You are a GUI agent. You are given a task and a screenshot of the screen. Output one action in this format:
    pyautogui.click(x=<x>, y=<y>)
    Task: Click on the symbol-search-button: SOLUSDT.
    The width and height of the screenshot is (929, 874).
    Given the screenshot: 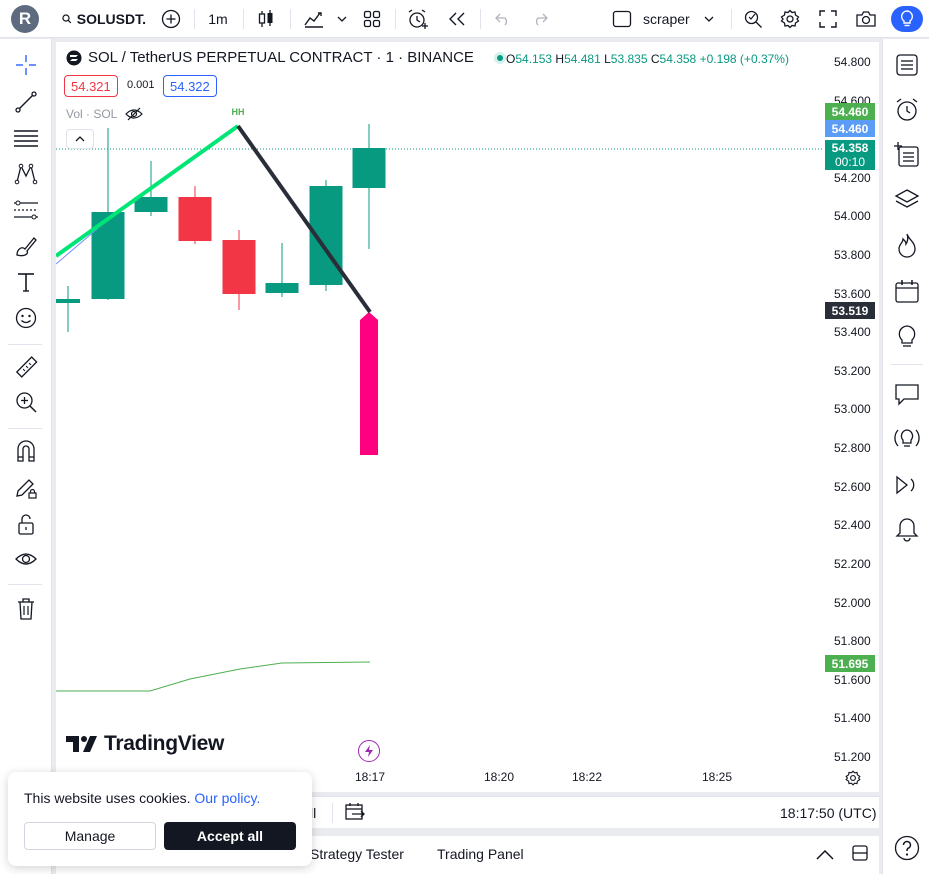 What is the action you would take?
    pyautogui.click(x=104, y=19)
    